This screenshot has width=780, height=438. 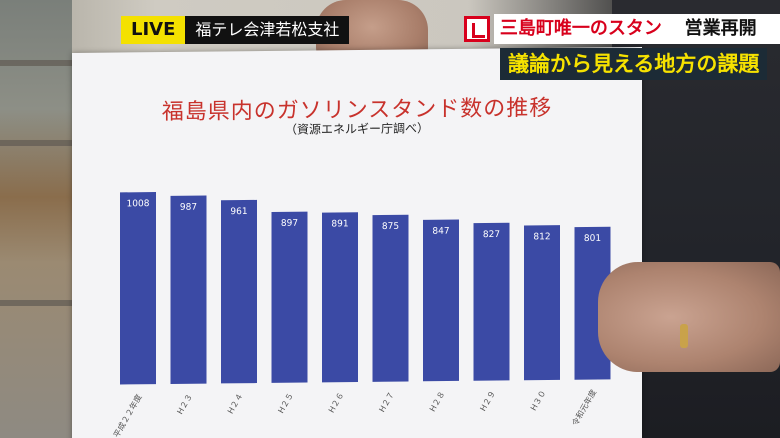 I want to click on category-label-6: H２８, so click(x=437, y=402).